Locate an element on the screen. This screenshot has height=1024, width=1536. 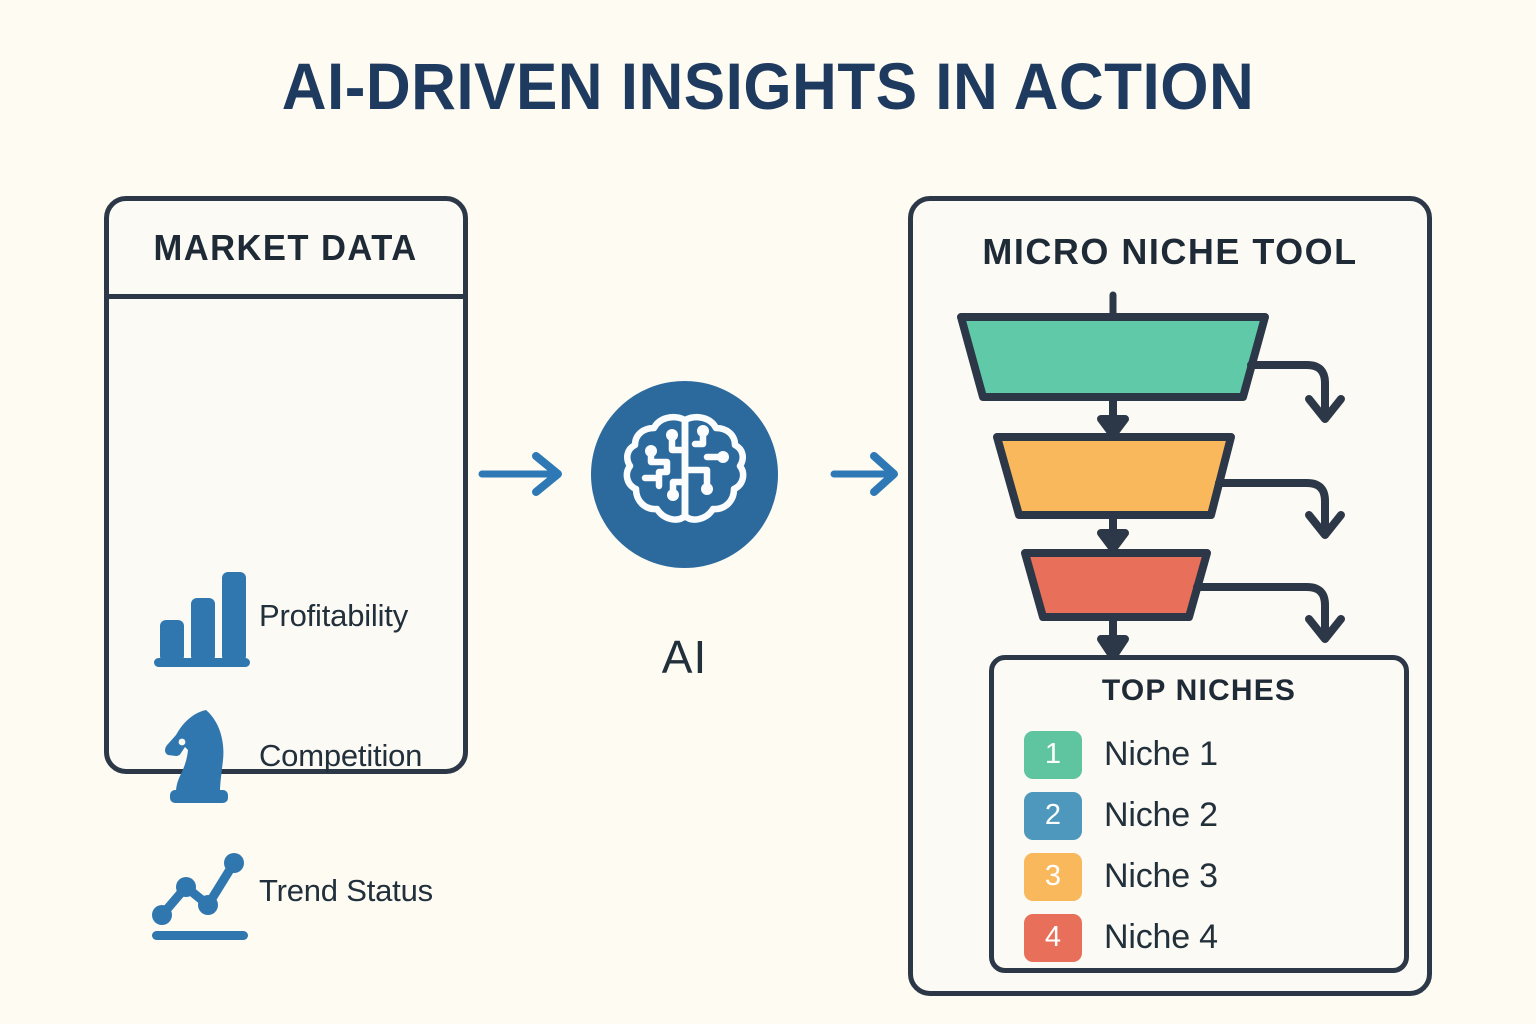
ai-label: AI is located at coordinates (684, 657).